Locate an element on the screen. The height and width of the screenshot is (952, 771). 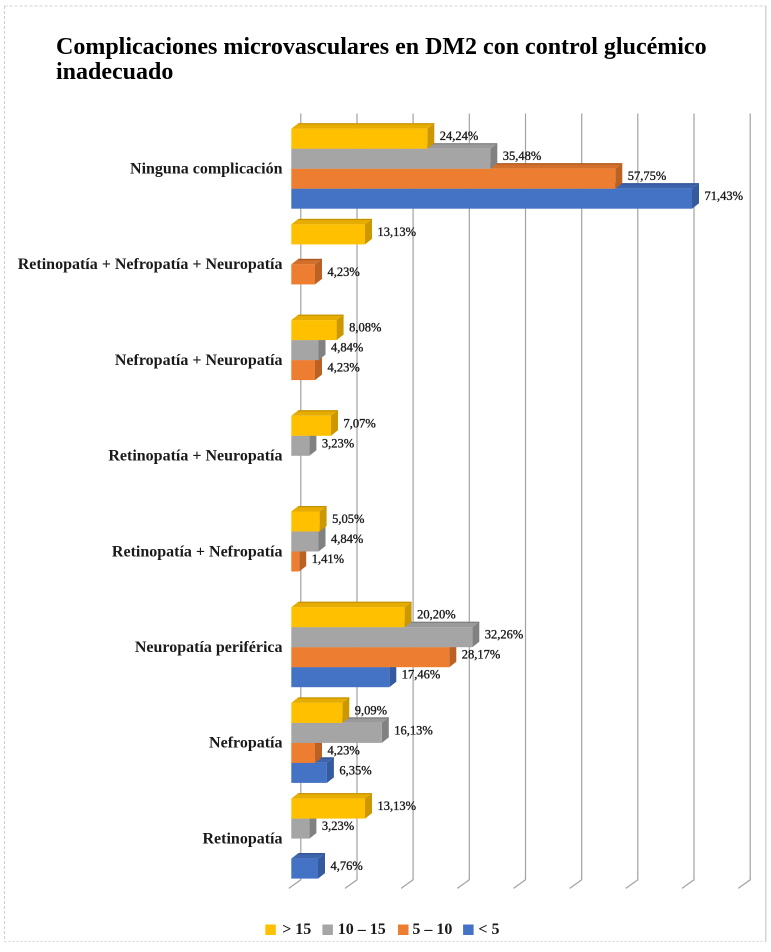
svg-text: 6,35% is located at coordinates (355, 770).